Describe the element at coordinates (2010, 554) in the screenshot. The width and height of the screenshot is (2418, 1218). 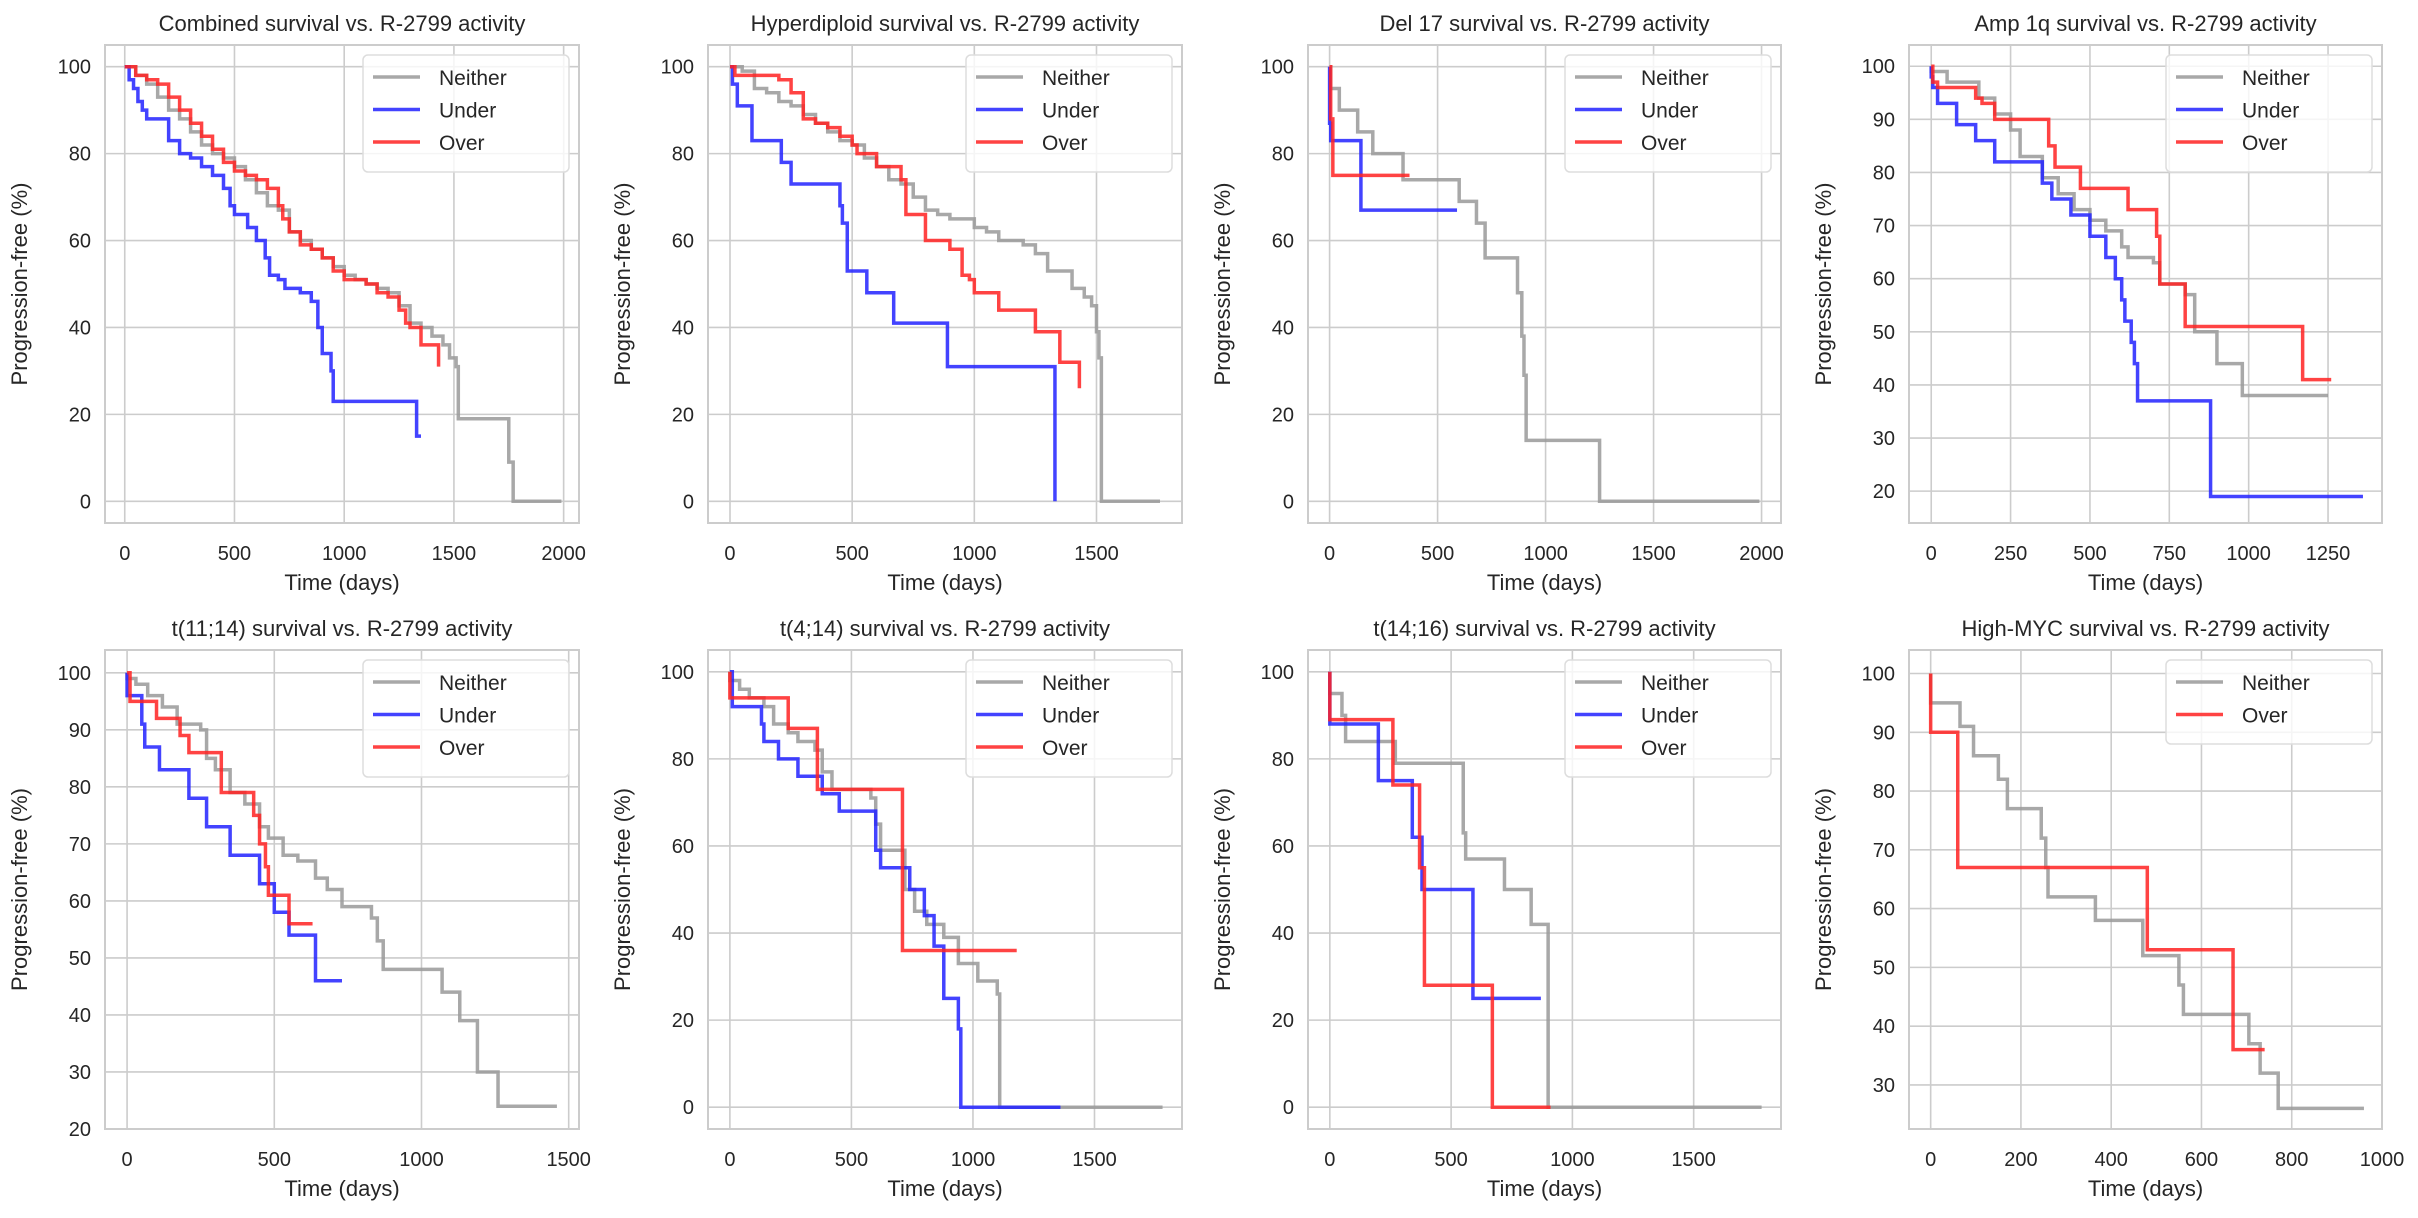
I see `x-tick-label: 250` at that location.